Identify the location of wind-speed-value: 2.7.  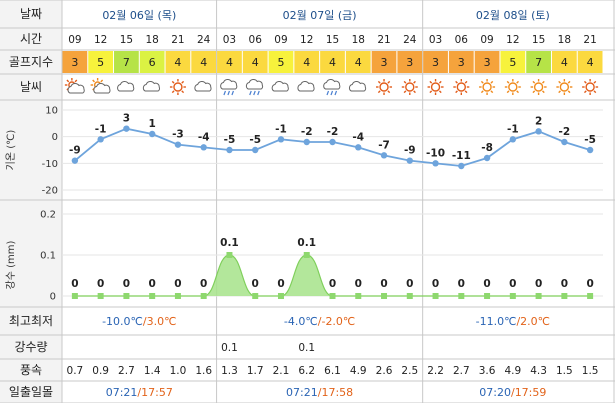
(126, 371).